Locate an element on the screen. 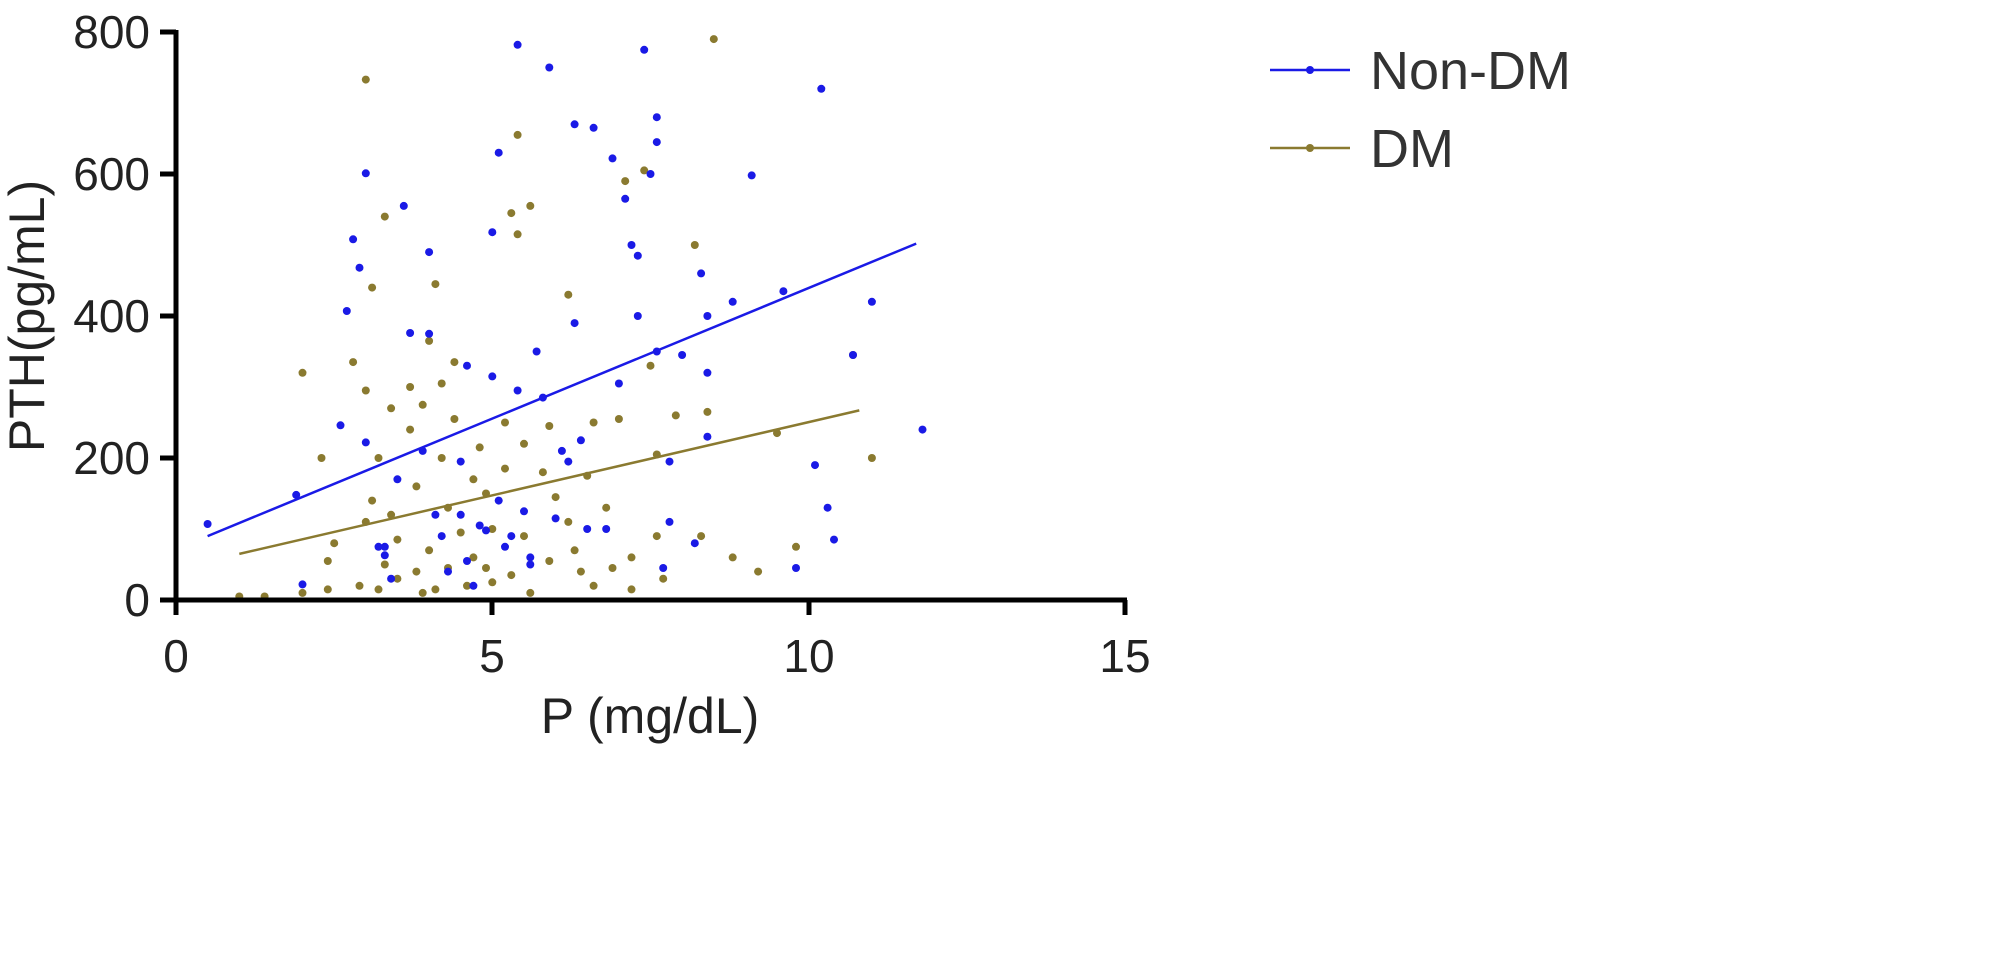 Image resolution: width=1995 pixels, height=957 pixels. trend-line-dm is located at coordinates (549, 482).